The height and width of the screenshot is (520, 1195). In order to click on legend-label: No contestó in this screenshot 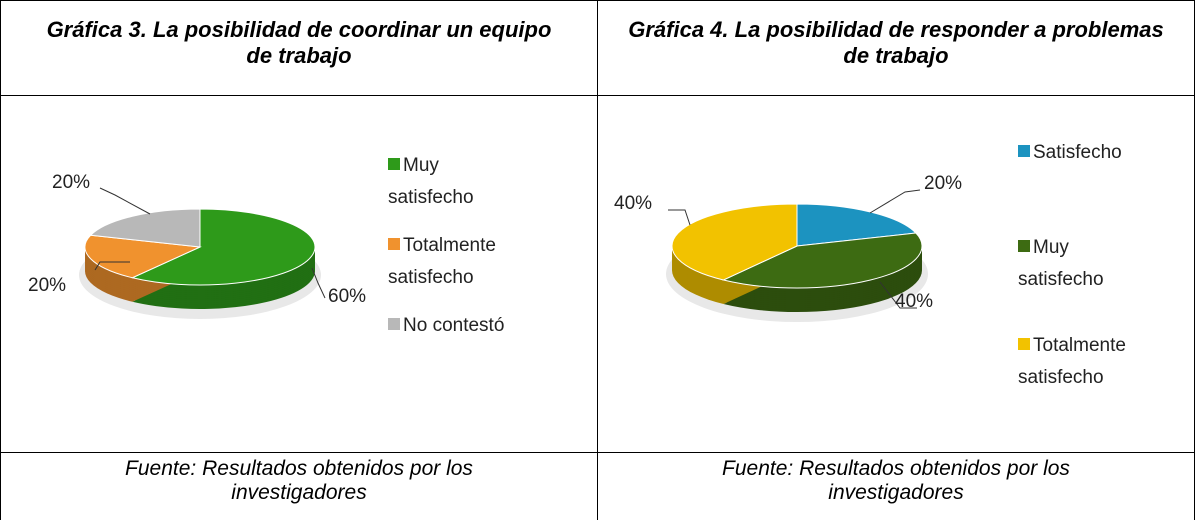, I will do `click(454, 325)`.